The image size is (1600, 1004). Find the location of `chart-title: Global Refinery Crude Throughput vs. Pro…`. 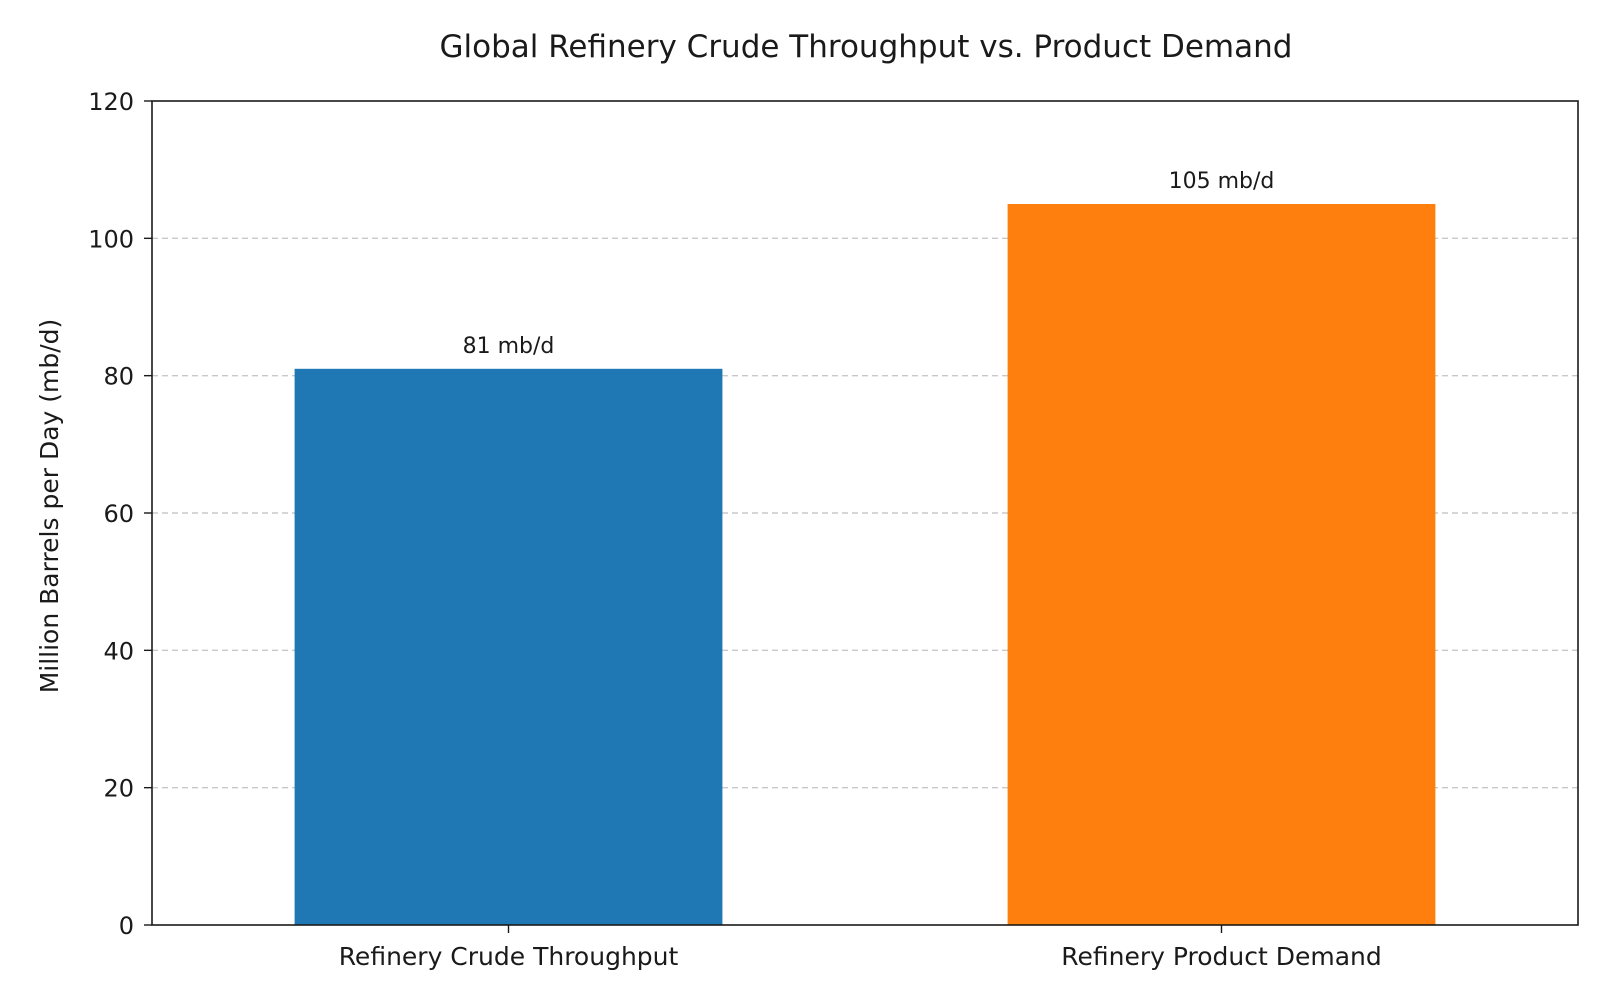

chart-title: Global Refinery Crude Throughput vs. Pro… is located at coordinates (866, 47).